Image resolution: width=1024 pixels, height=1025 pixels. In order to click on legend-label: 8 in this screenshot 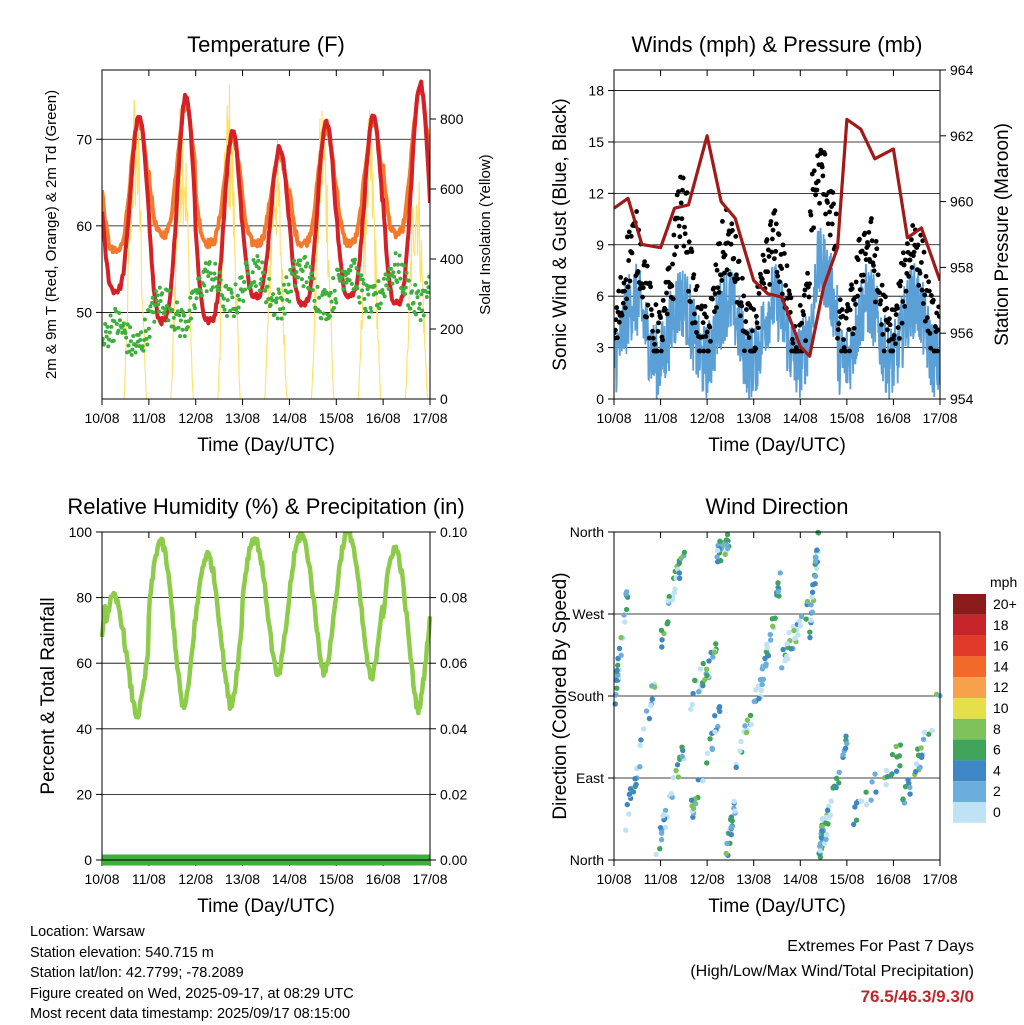, I will do `click(997, 729)`.